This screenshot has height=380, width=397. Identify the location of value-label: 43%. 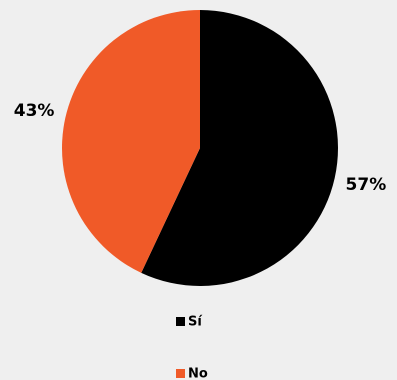
(34, 111).